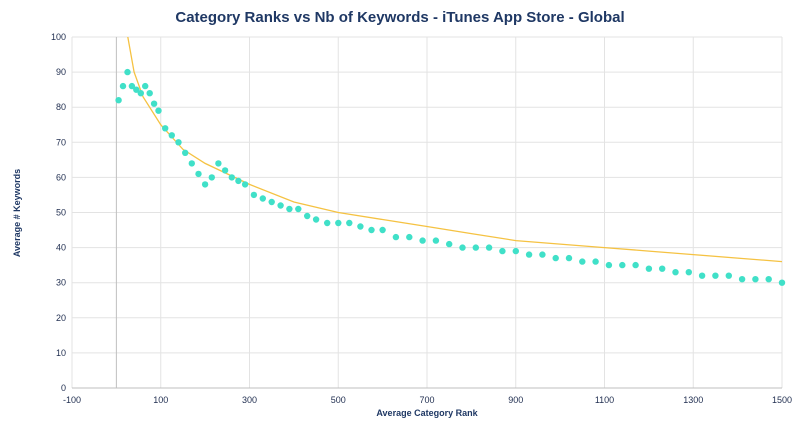 This screenshot has height=431, width=800. What do you see at coordinates (338, 400) in the screenshot?
I see `x-tick-label: 500` at bounding box center [338, 400].